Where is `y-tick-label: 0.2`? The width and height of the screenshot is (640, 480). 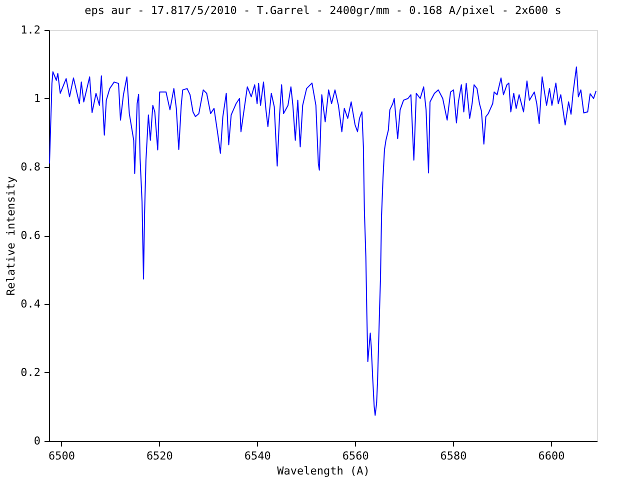 y-tick-label: 0.2 is located at coordinates (30, 372).